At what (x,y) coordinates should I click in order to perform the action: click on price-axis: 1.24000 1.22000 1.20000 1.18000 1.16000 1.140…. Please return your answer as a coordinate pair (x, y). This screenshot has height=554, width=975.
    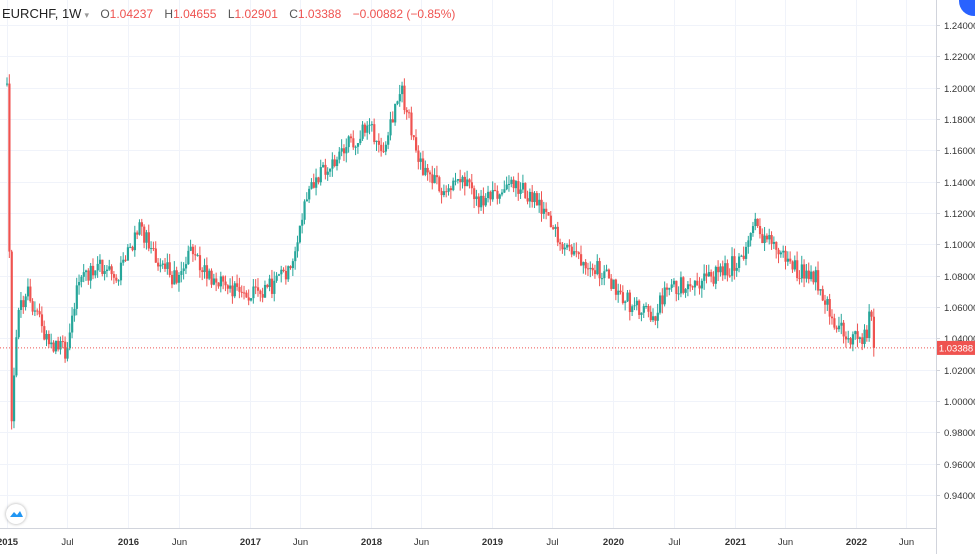
    Looking at the image, I should click on (955, 261).